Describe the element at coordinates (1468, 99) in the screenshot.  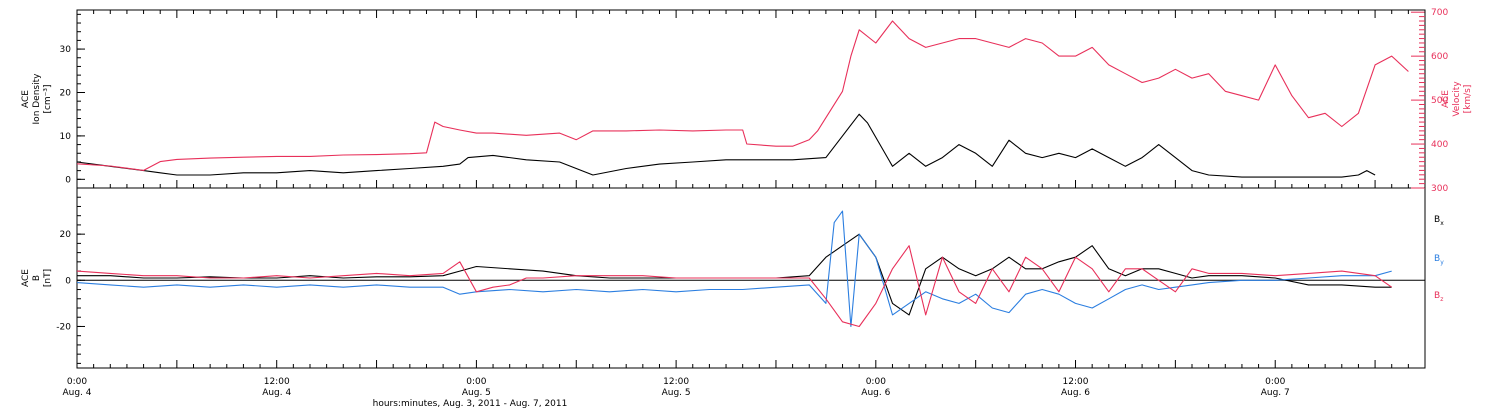
I see `velocity-axis-title-line3: [km/s]` at that location.